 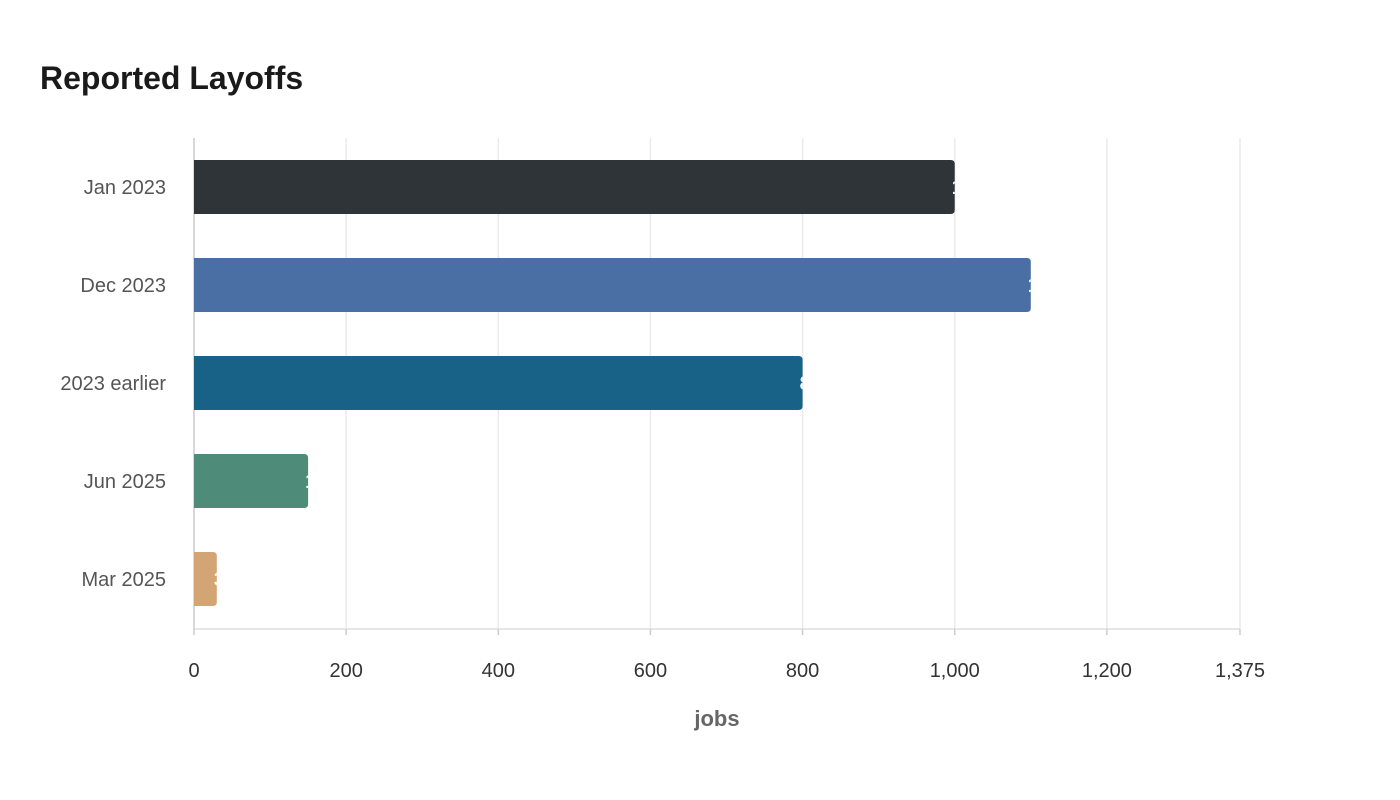 I want to click on chart-title: Reported Layoffs, so click(x=172, y=78).